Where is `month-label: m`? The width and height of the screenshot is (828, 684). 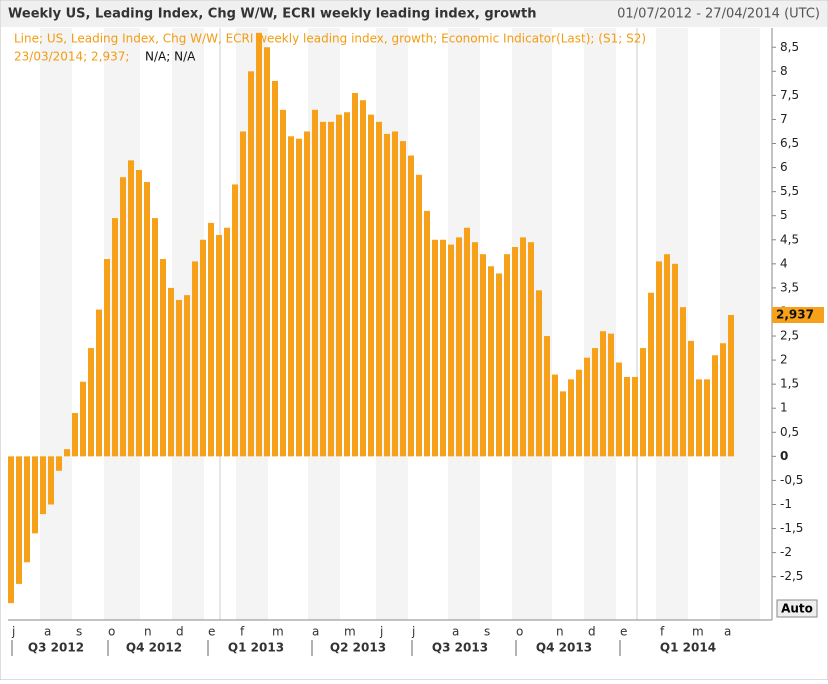
month-label: m is located at coordinates (698, 632).